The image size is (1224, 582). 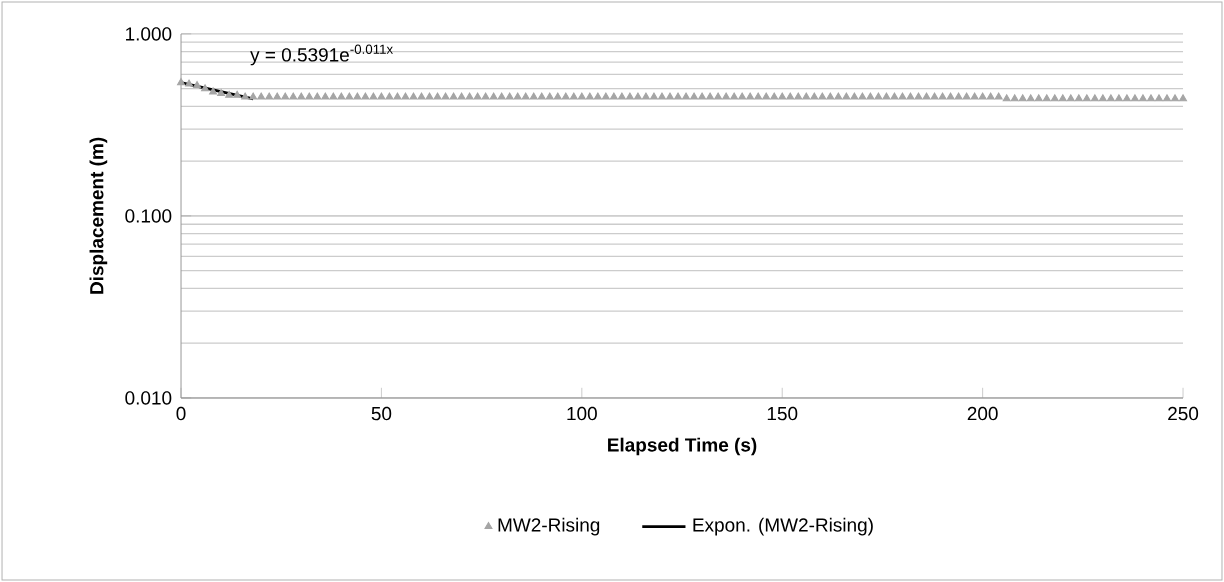 I want to click on x-tick-label: 0, so click(x=181, y=413).